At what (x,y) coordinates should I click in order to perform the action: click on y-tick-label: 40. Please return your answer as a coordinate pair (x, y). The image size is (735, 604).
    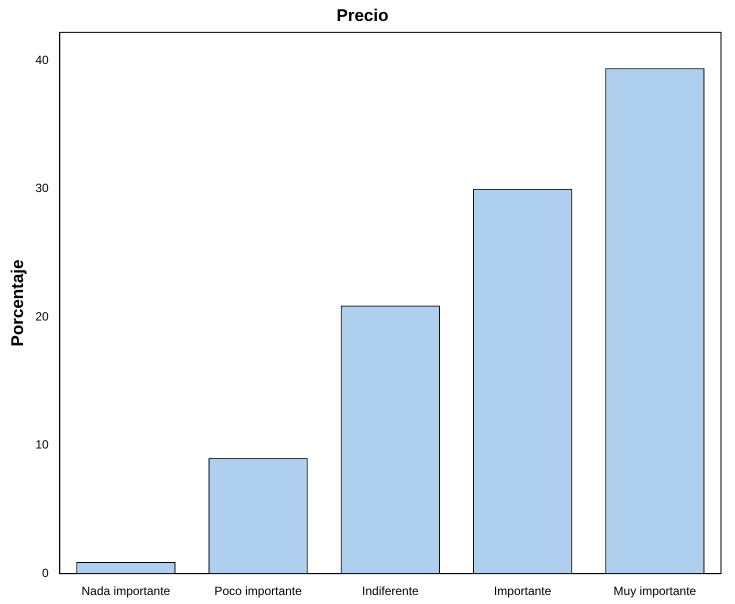
    Looking at the image, I should click on (42, 59).